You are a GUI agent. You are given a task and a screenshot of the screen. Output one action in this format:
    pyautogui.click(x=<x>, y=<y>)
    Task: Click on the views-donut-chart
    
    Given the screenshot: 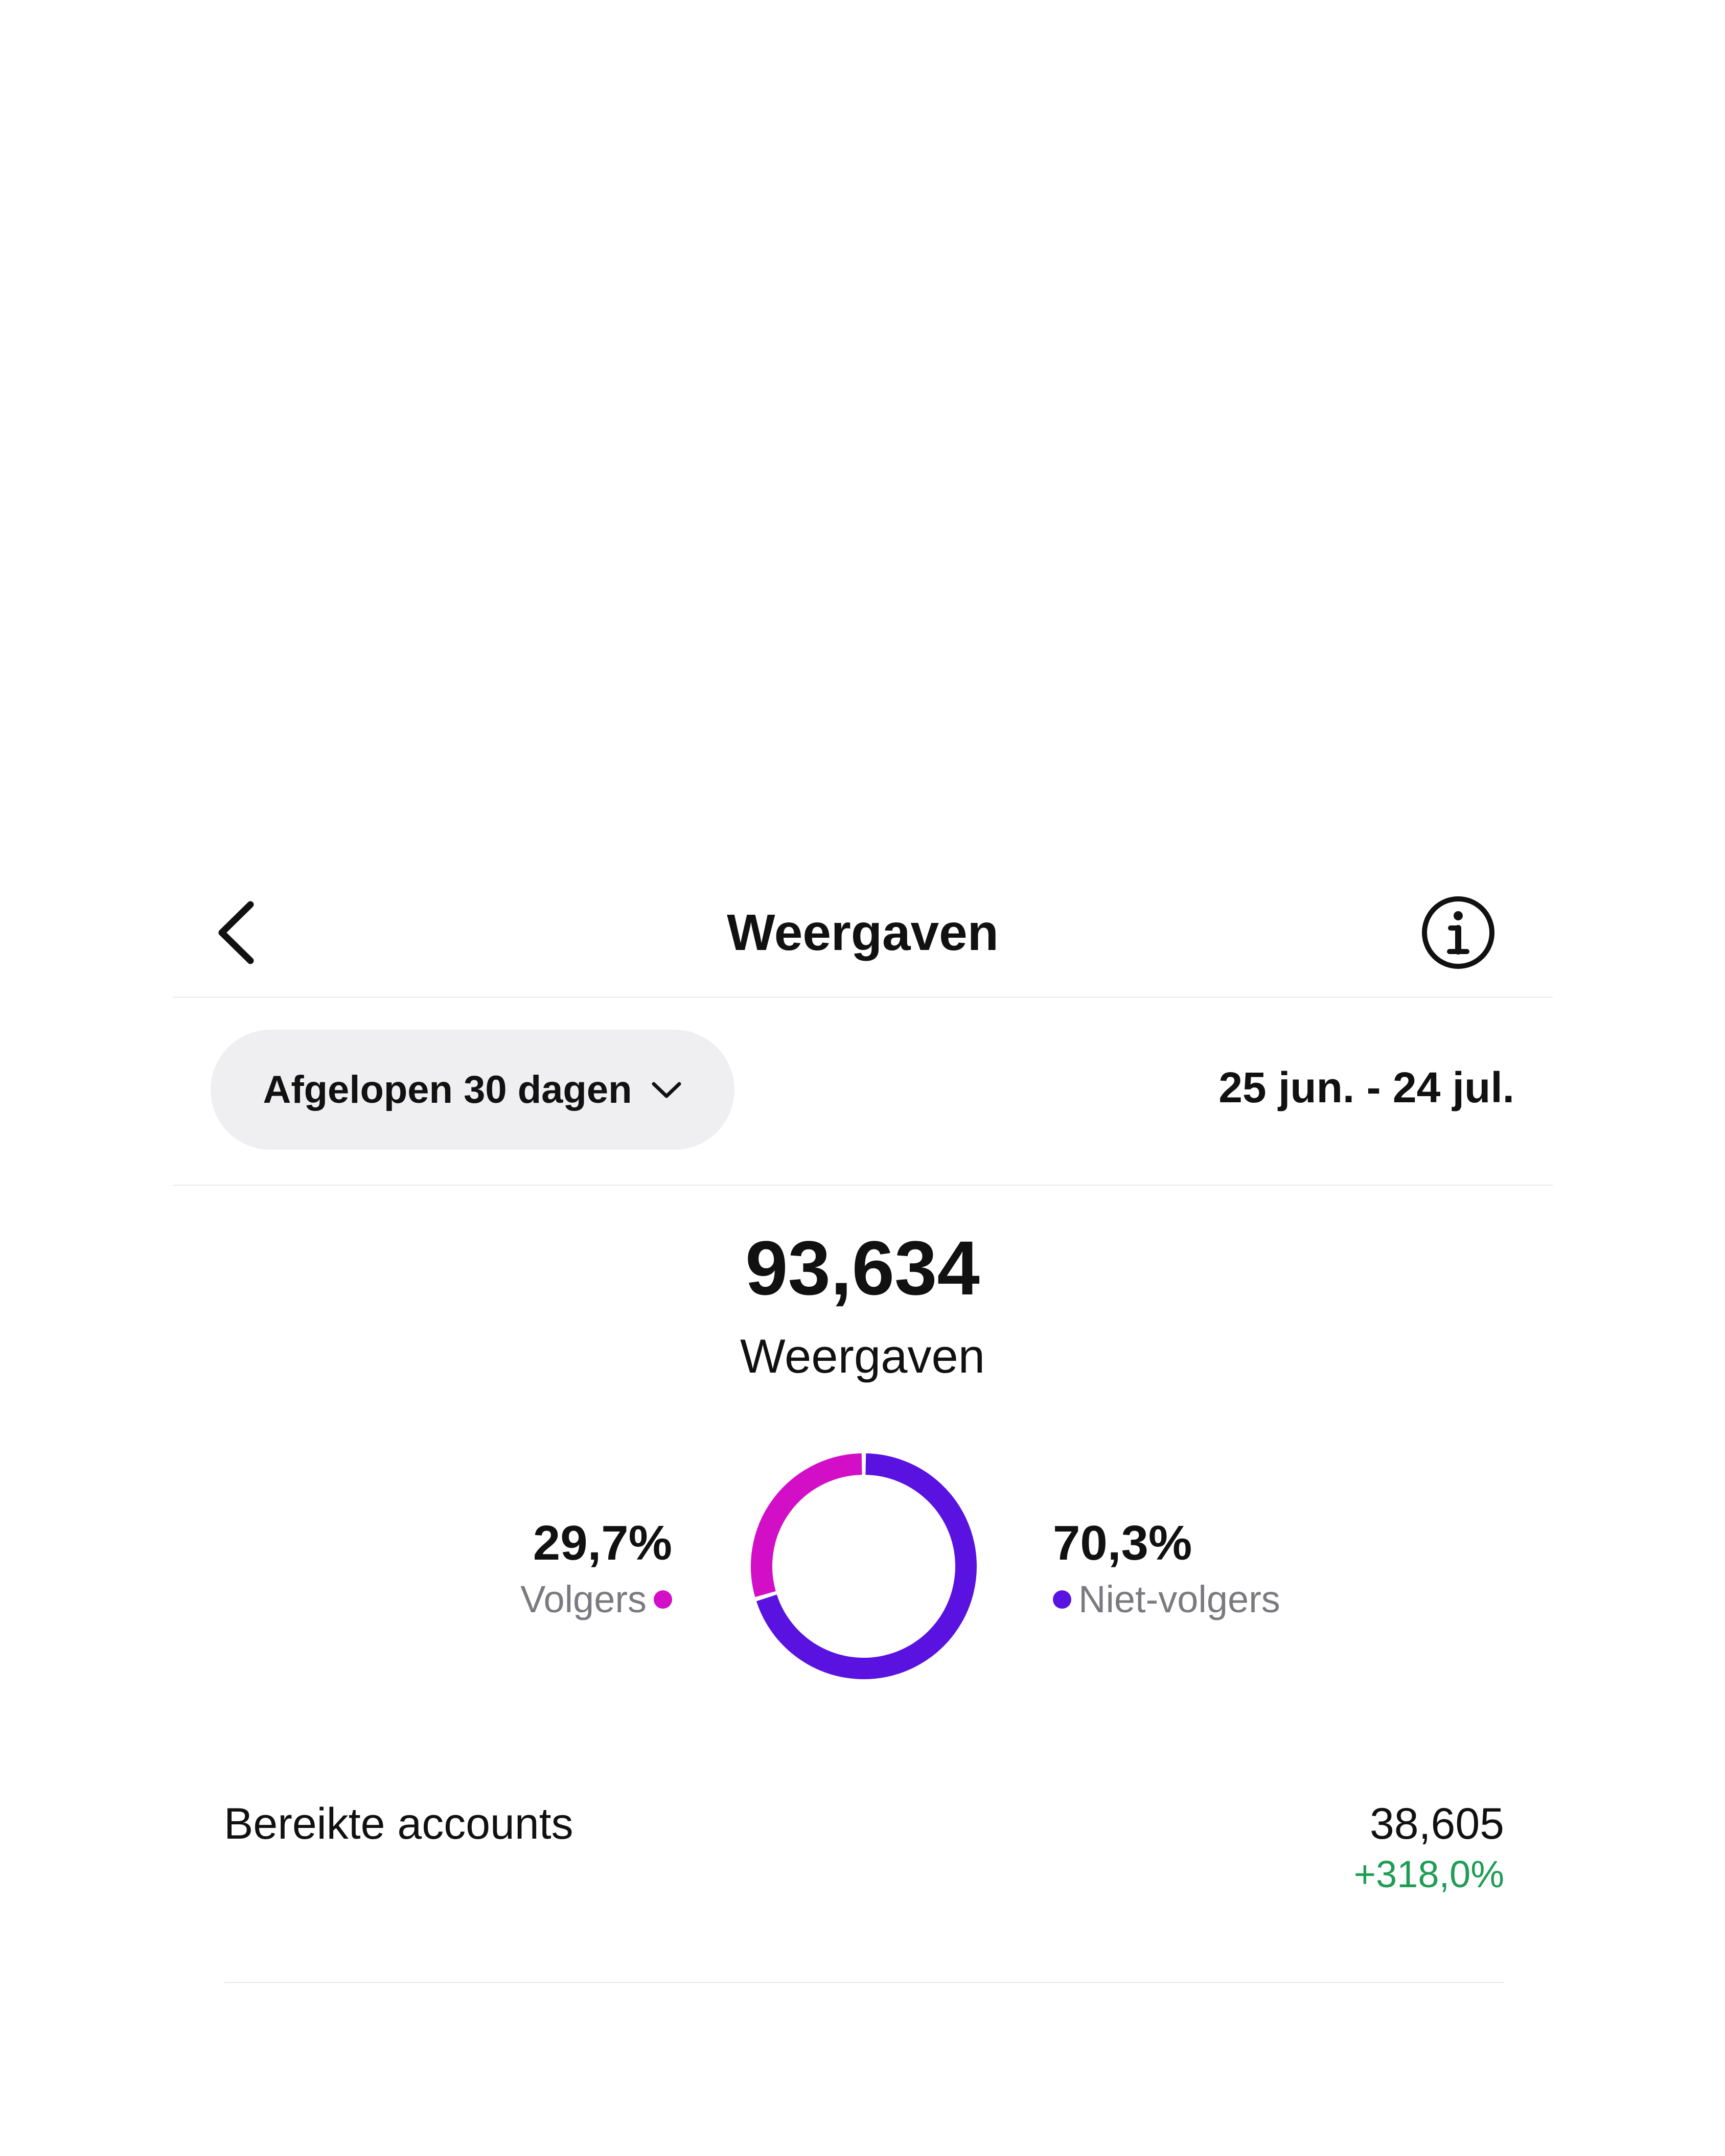 What is the action you would take?
    pyautogui.click(x=864, y=1566)
    